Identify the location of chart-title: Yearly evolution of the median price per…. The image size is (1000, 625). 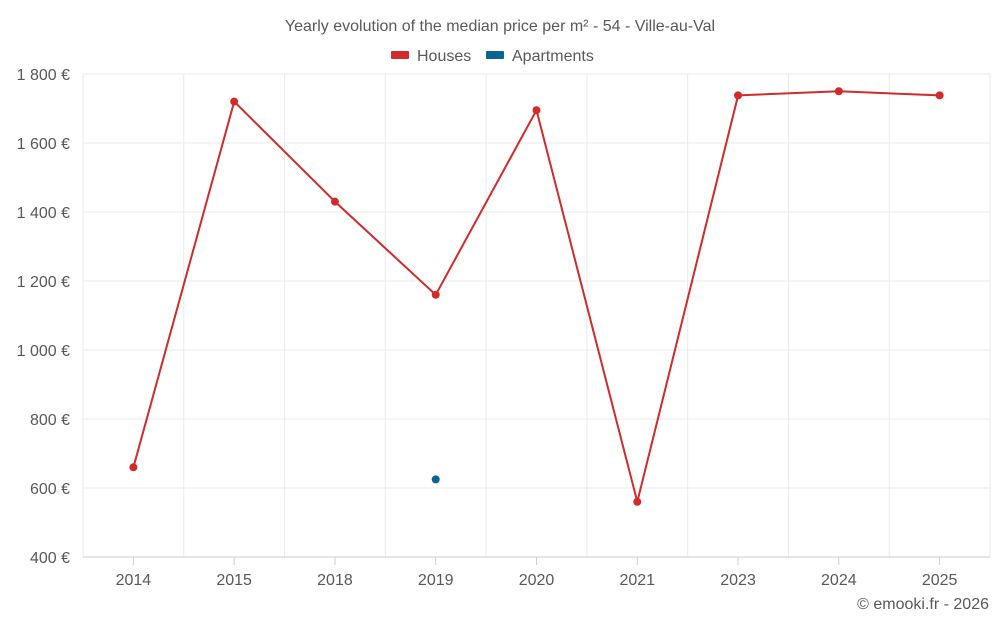
(500, 26).